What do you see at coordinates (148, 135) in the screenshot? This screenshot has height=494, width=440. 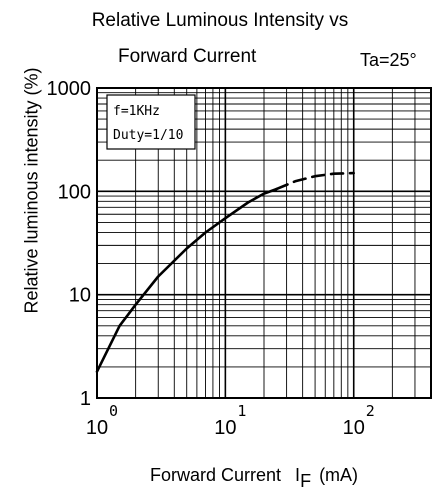 I see `annotation-line-2: Duty=1/10` at bounding box center [148, 135].